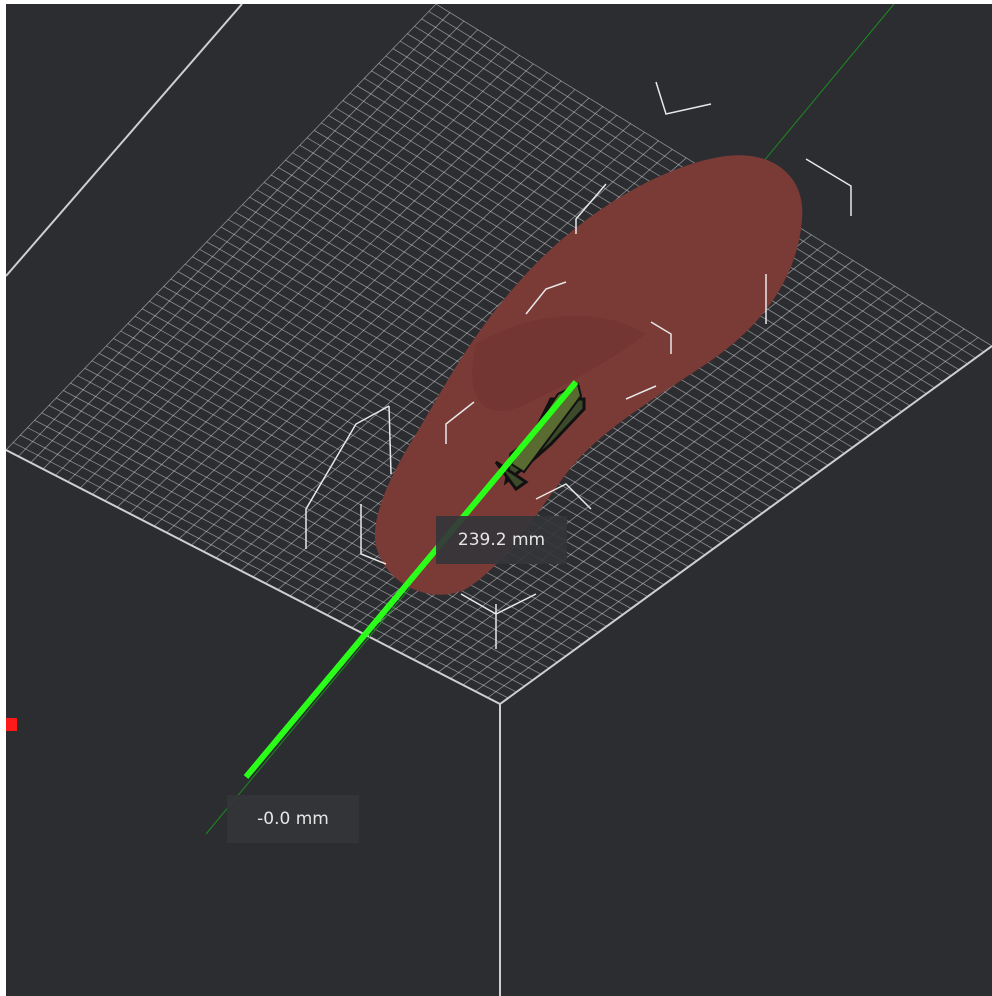  What do you see at coordinates (11, 724) in the screenshot?
I see `red-axis-marker-icon` at bounding box center [11, 724].